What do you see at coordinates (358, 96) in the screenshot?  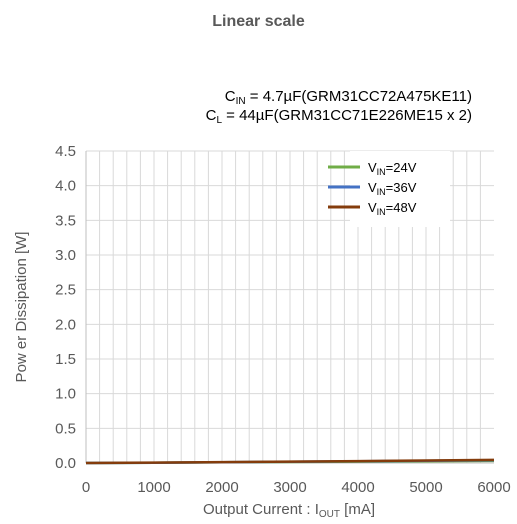 I see `input-capacitor-value: = 4.7µF(GRM31CC72A475KE11)` at bounding box center [358, 96].